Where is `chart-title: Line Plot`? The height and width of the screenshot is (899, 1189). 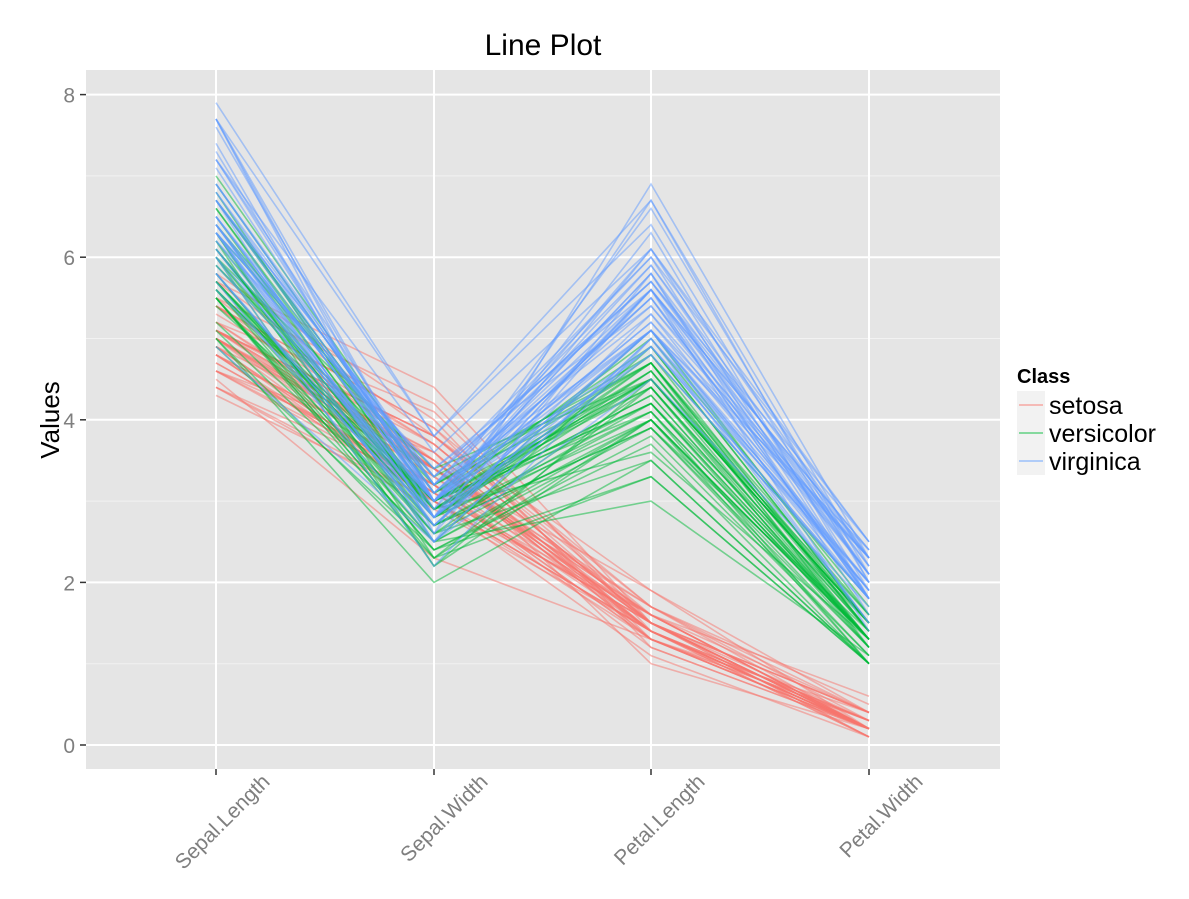
chart-title: Line Plot is located at coordinates (543, 45).